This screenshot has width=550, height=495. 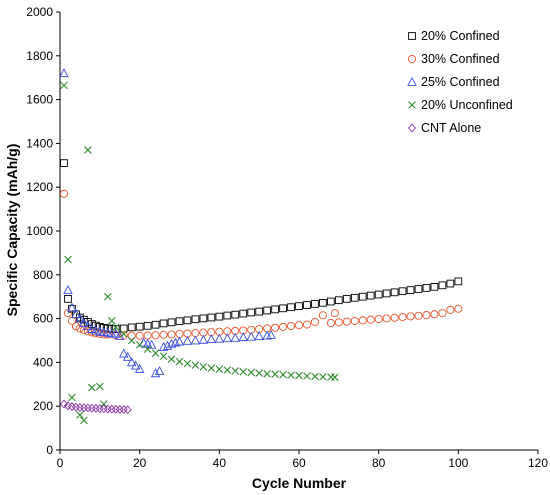 I want to click on legend-item: 20% Unconfined, so click(x=460, y=105).